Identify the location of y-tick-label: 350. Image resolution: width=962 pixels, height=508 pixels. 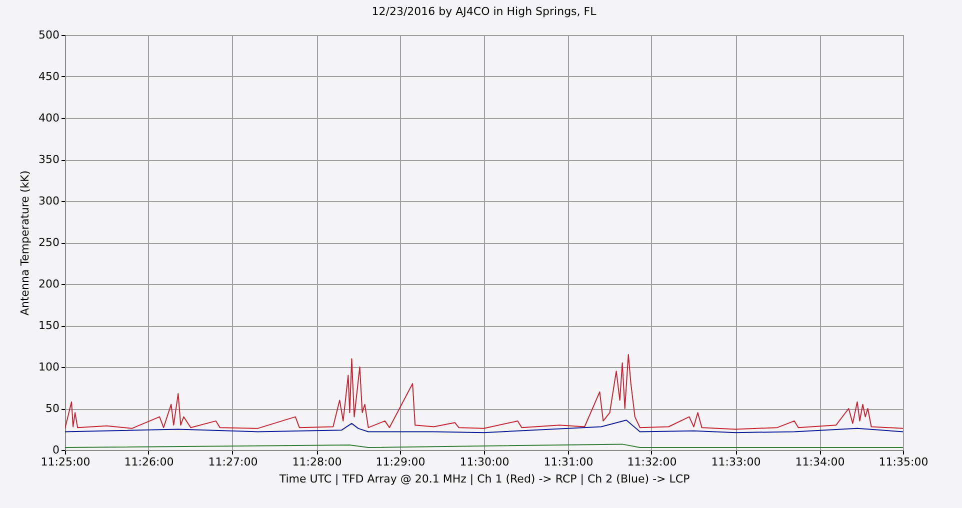
(49, 159).